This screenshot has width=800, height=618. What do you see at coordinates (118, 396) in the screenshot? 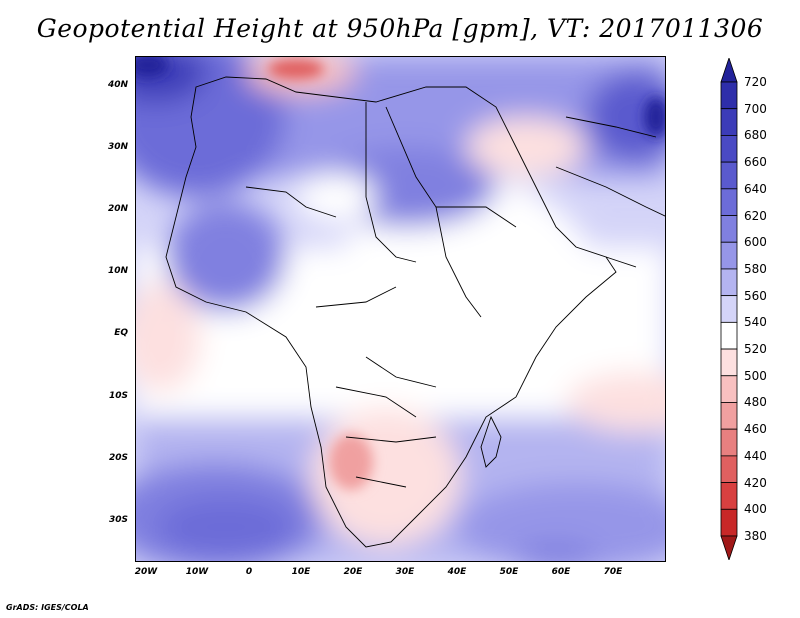
I see `y-tick-10s: 10S` at bounding box center [118, 396].